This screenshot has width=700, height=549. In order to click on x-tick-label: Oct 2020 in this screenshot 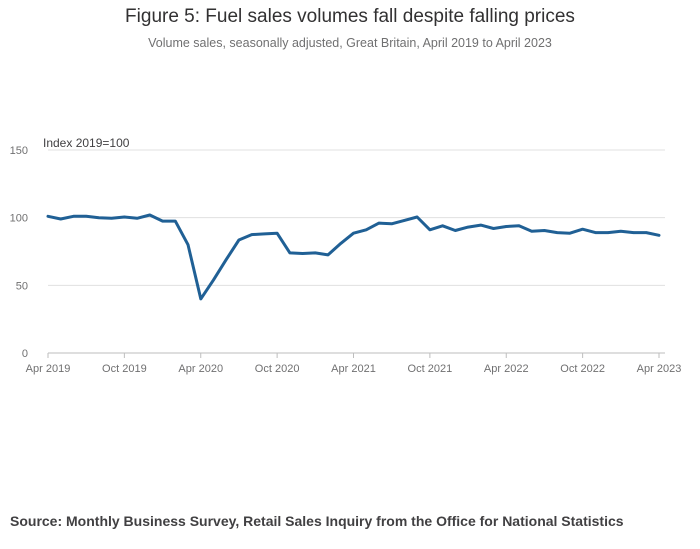, I will do `click(277, 369)`.